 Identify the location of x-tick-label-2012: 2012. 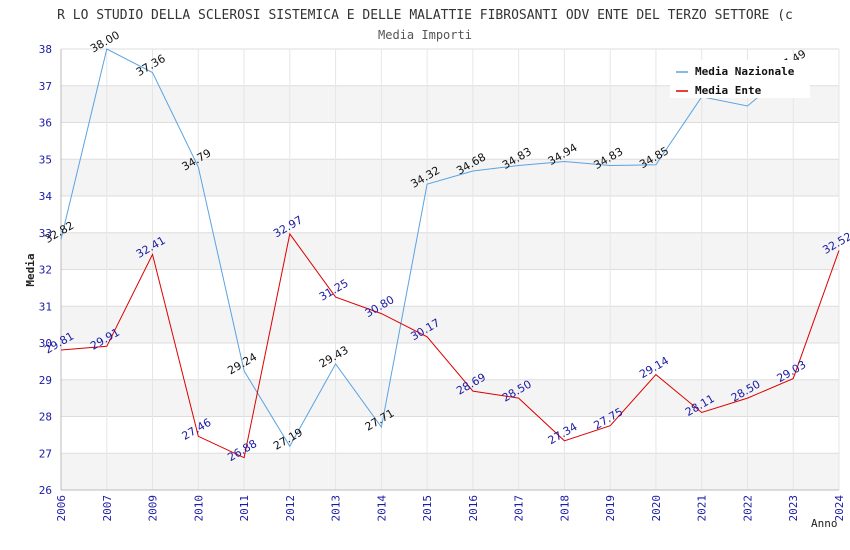
(290, 508).